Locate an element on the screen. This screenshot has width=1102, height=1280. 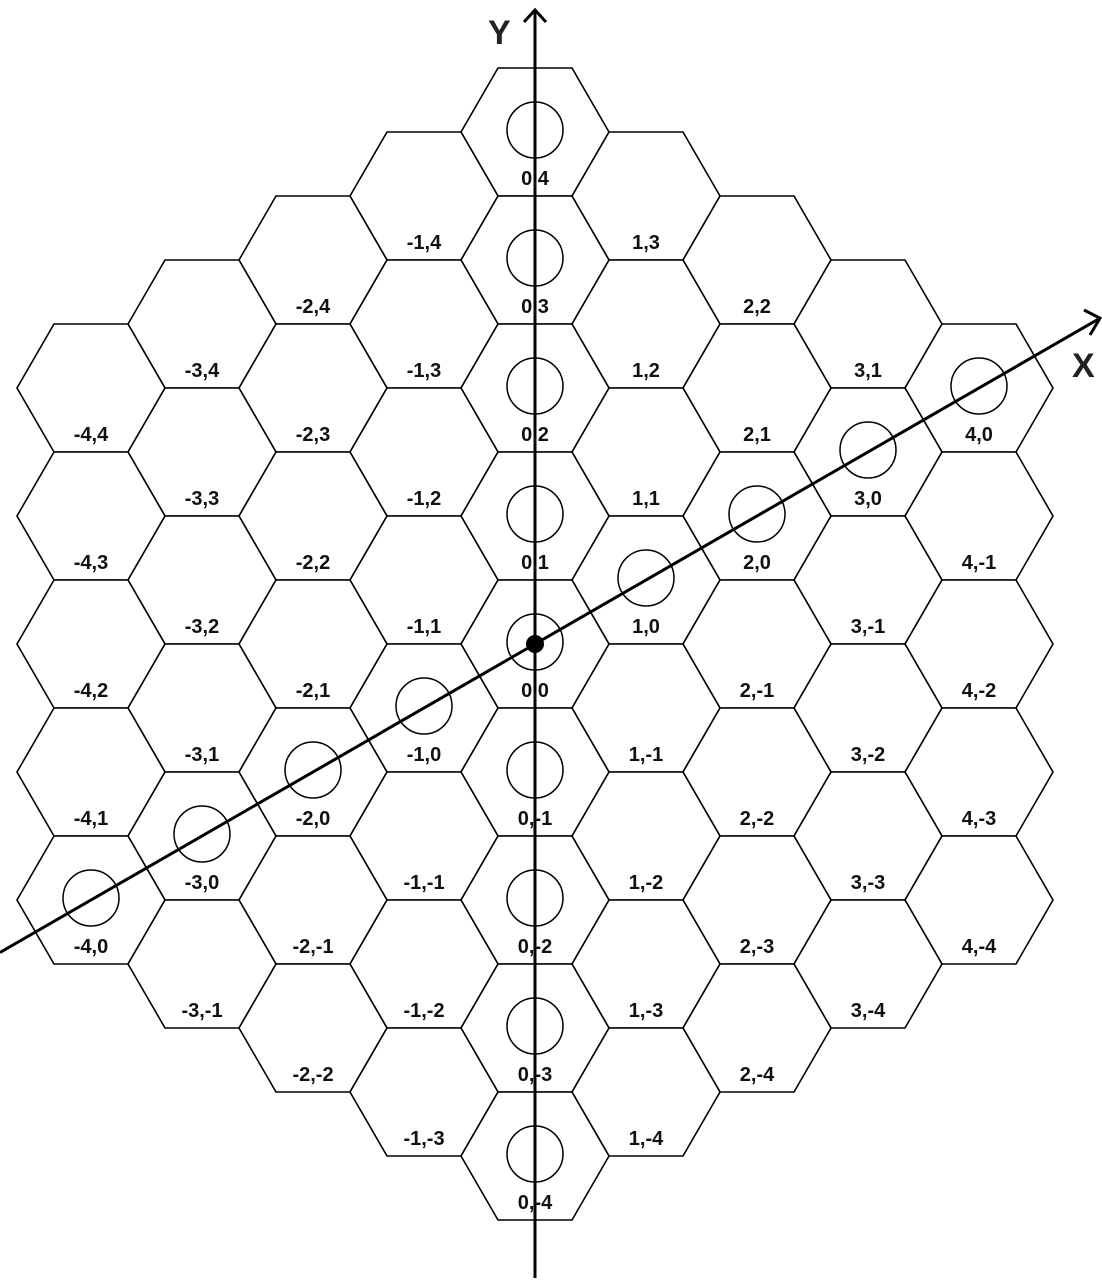
hex-label-m3_2: -3,2 is located at coordinates (202, 627).